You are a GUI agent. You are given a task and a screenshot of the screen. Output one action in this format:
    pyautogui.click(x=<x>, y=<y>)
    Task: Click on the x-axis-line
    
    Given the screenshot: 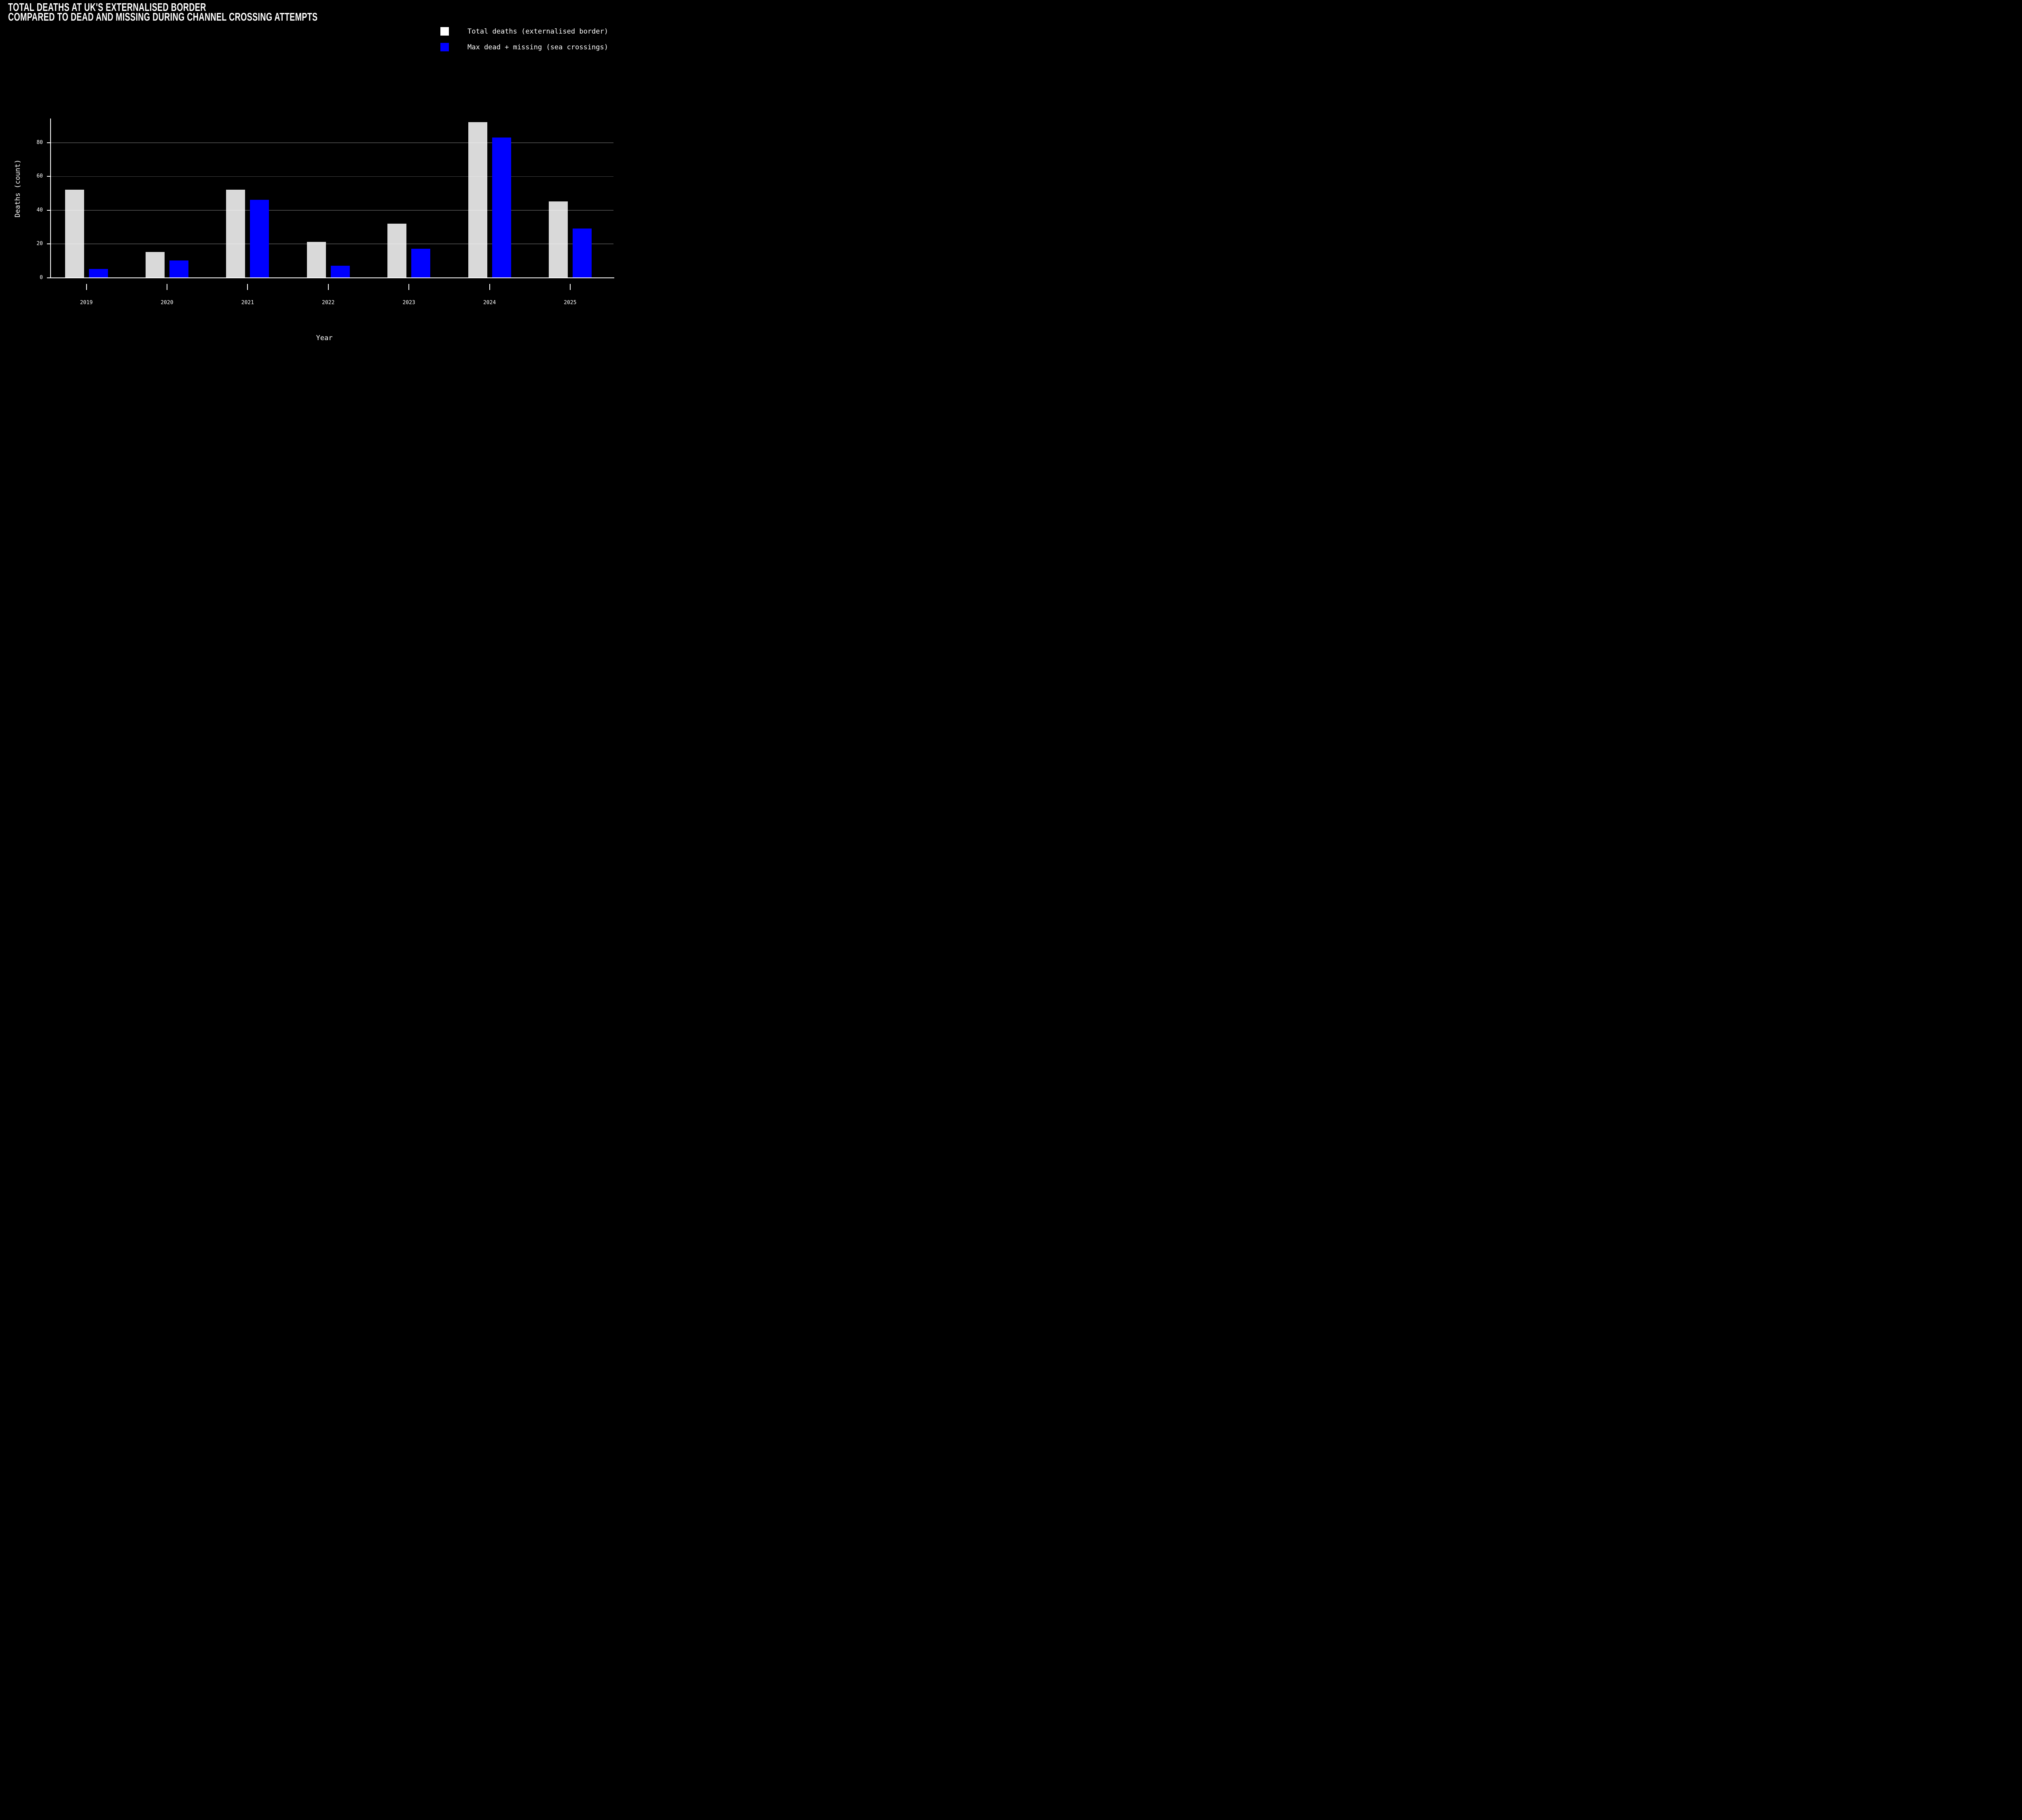 What is the action you would take?
    pyautogui.click(x=330, y=277)
    